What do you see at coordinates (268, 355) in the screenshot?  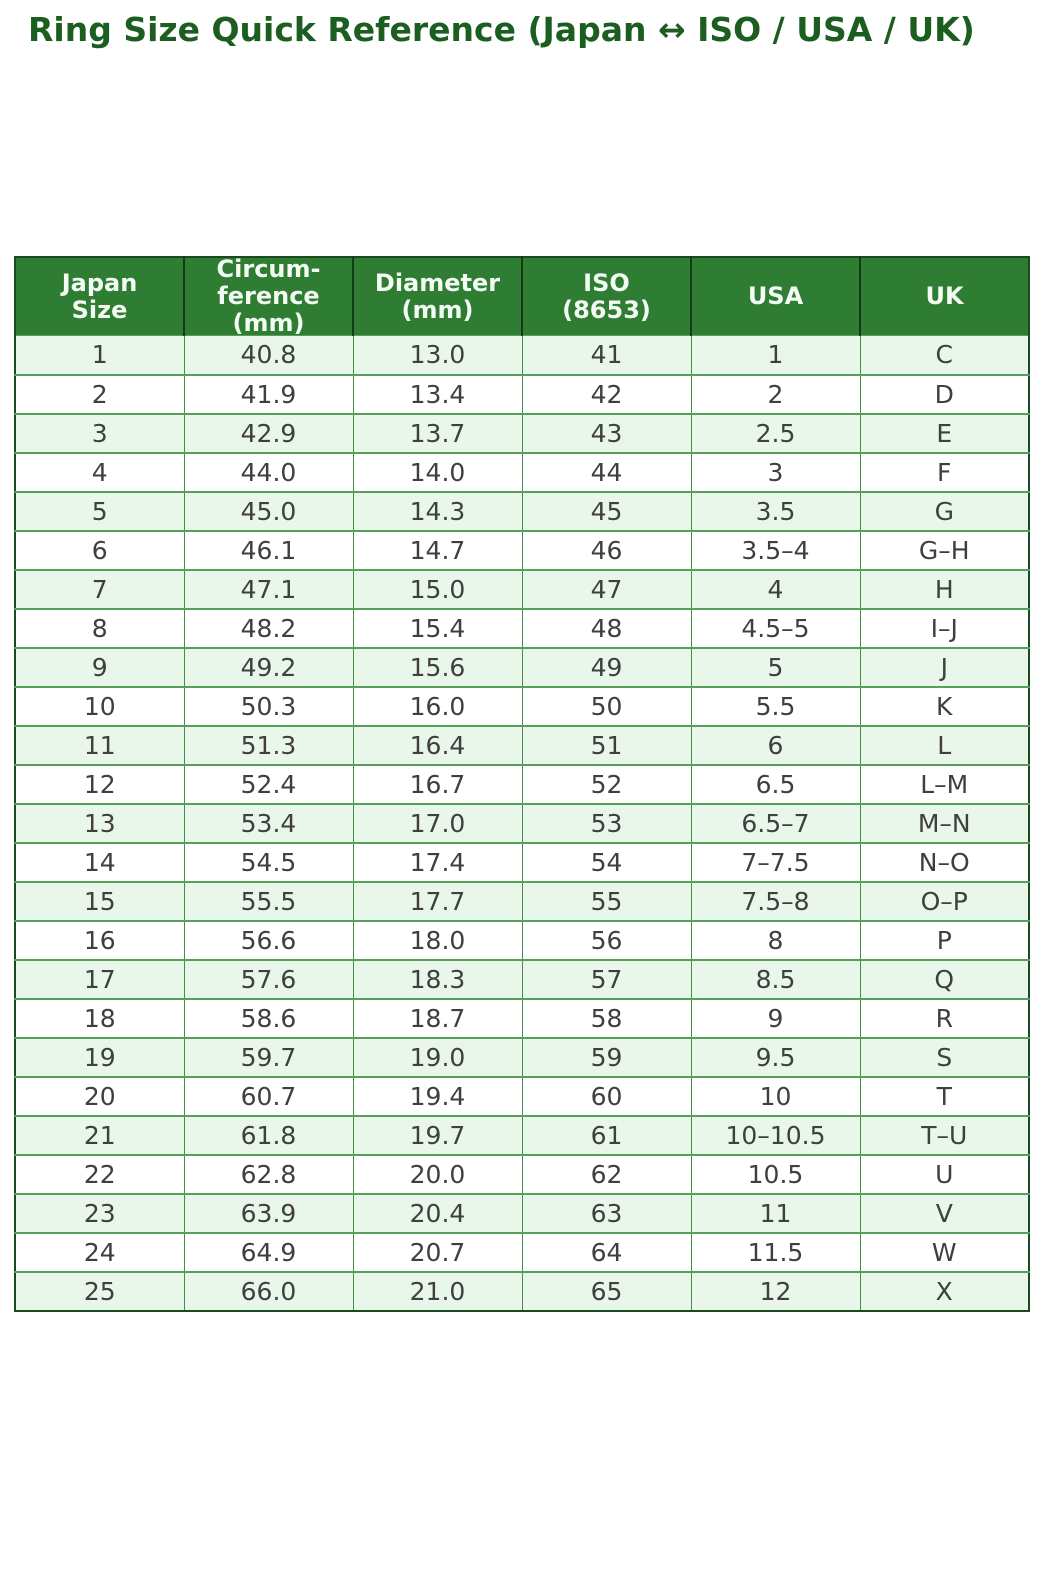 I see `table-cell: 40.8` at bounding box center [268, 355].